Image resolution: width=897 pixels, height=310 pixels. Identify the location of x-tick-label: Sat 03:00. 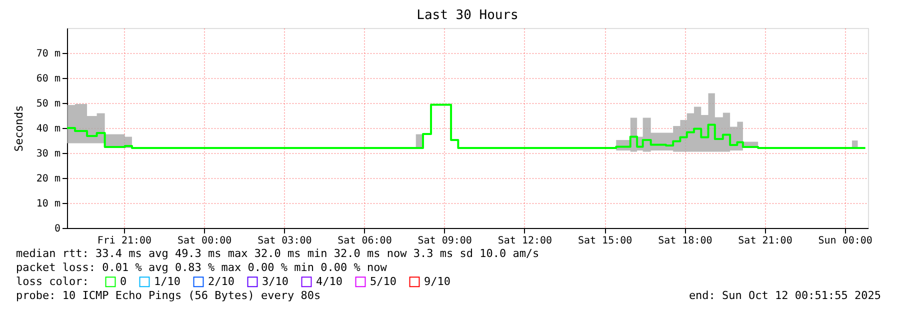
(285, 241).